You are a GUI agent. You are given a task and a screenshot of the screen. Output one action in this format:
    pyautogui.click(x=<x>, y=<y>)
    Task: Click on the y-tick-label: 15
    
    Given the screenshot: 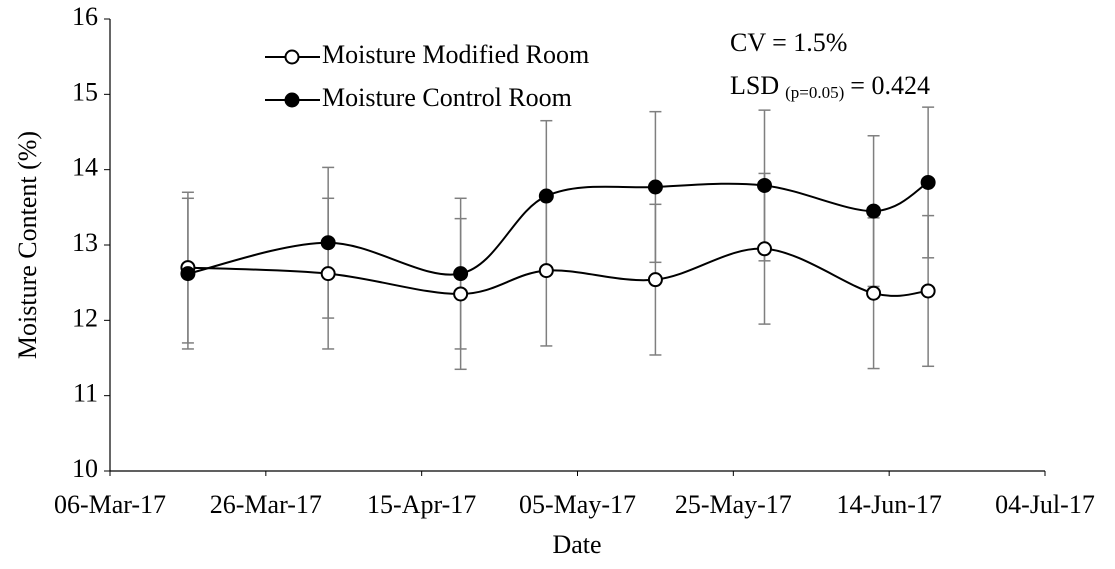 What is the action you would take?
    pyautogui.click(x=85, y=91)
    